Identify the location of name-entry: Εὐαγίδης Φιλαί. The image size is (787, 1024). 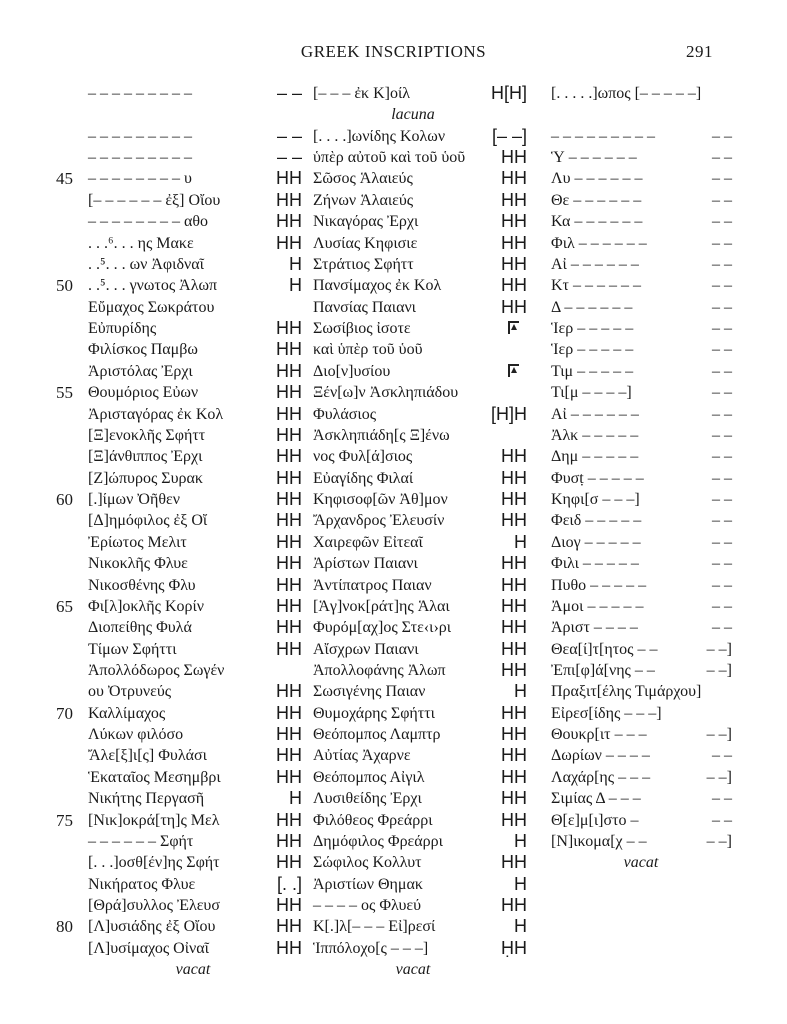
(363, 478).